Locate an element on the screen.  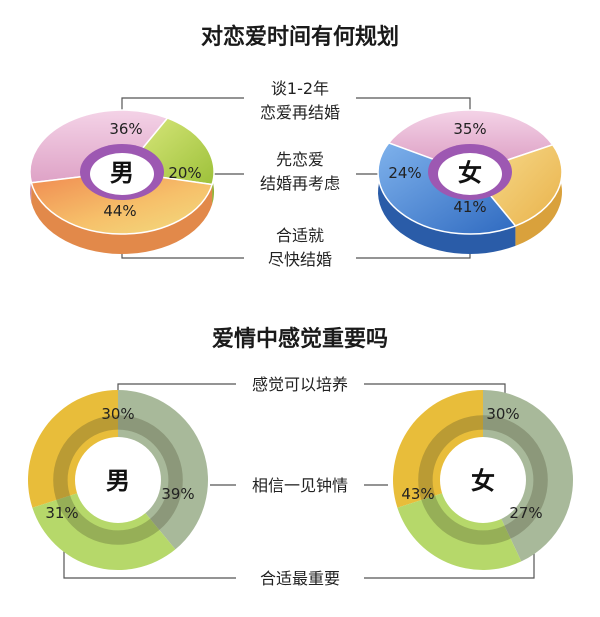
chart2-category-label-2: 相信一见钟情 is located at coordinates (300, 485).